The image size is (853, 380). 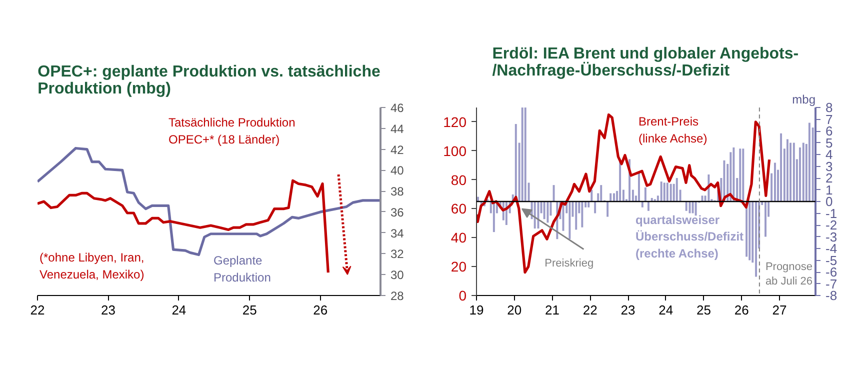 I want to click on y-tick-label: 120, so click(x=455, y=122).